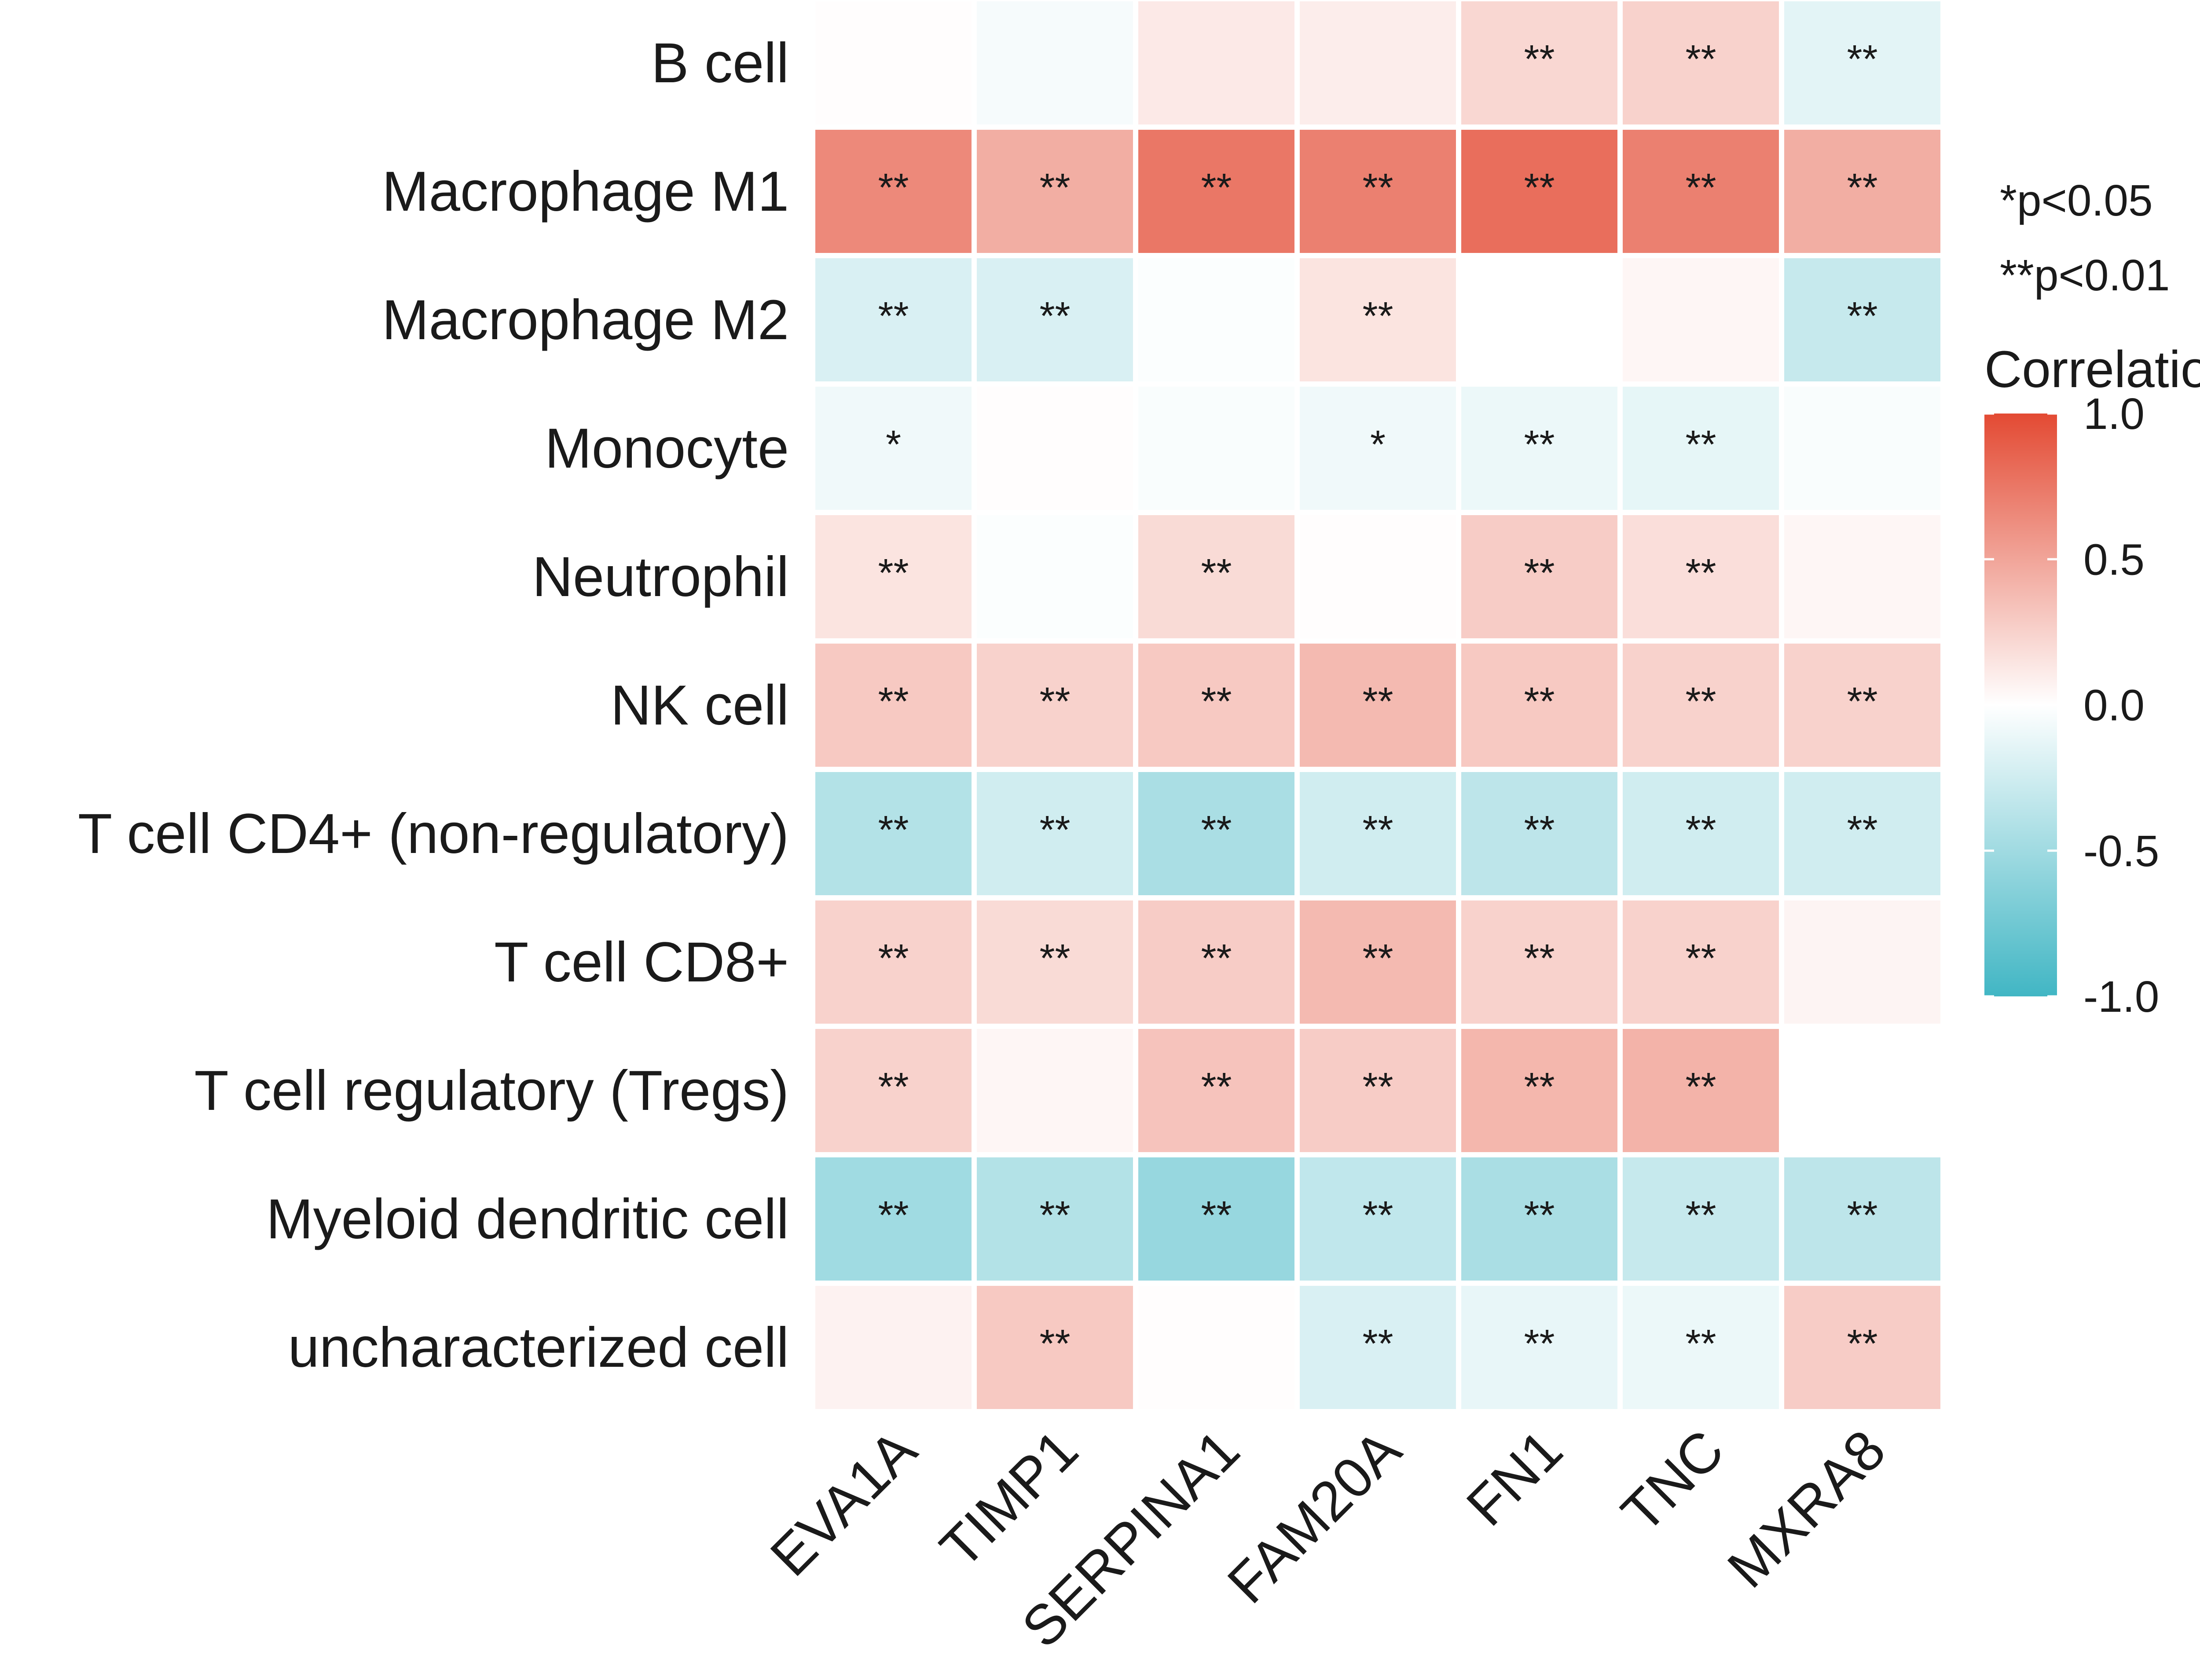  What do you see at coordinates (844, 1503) in the screenshot?
I see `column-label: EVA1A` at bounding box center [844, 1503].